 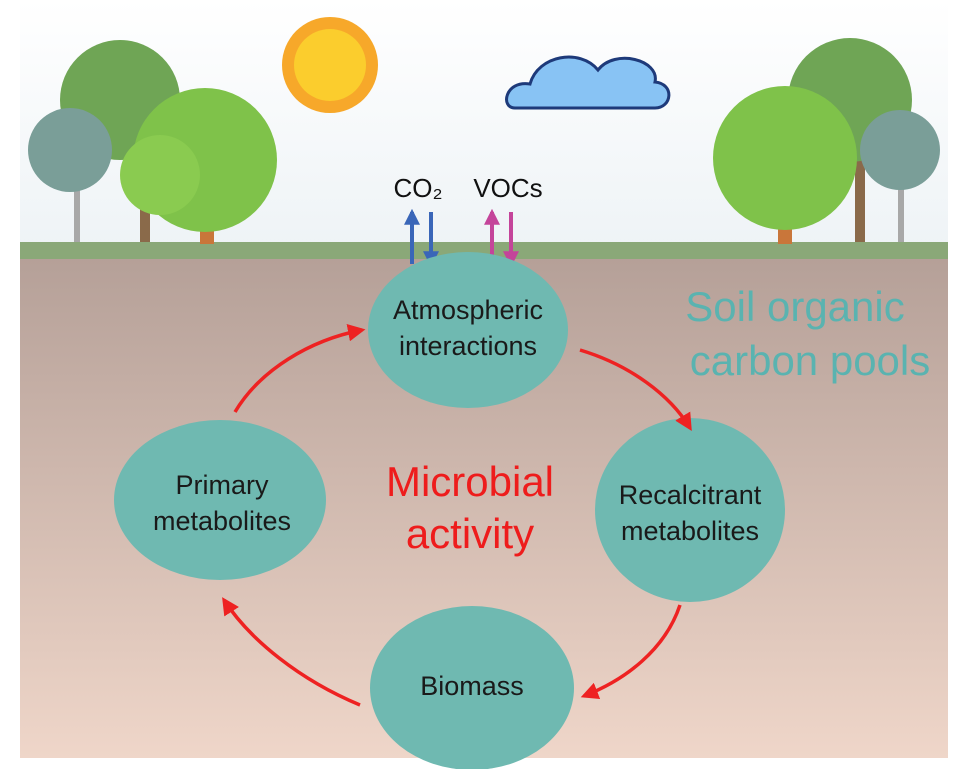 What do you see at coordinates (222, 503) in the screenshot?
I see `node-label: Primary metabolites` at bounding box center [222, 503].